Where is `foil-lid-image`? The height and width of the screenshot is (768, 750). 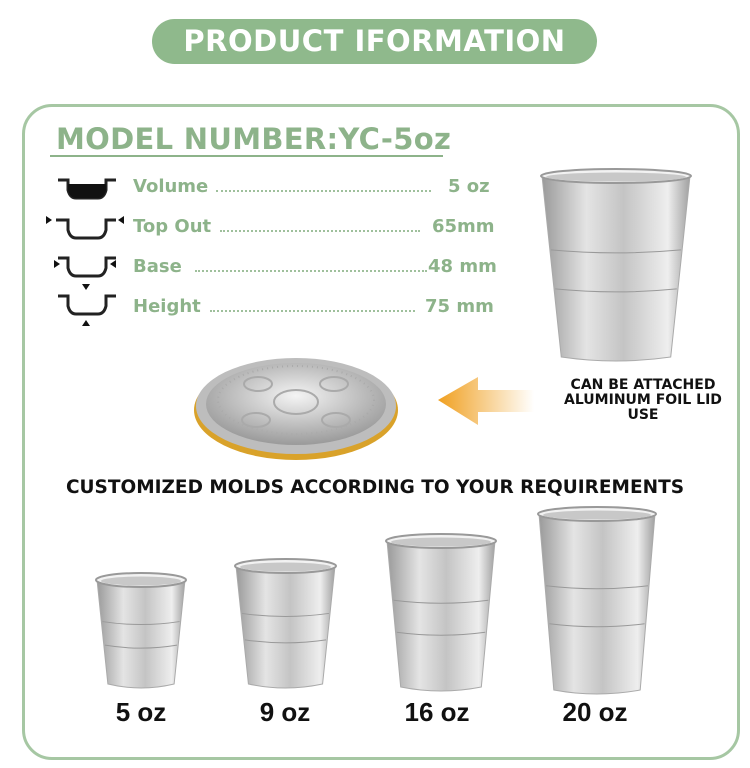 foil-lid-image is located at coordinates (296, 409).